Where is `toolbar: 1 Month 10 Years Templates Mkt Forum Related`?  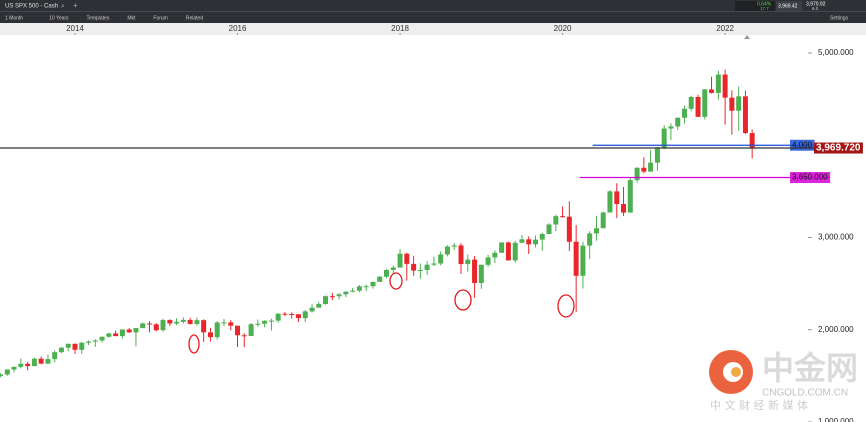 toolbar: 1 Month 10 Years Templates Mkt Forum Related is located at coordinates (104, 18).